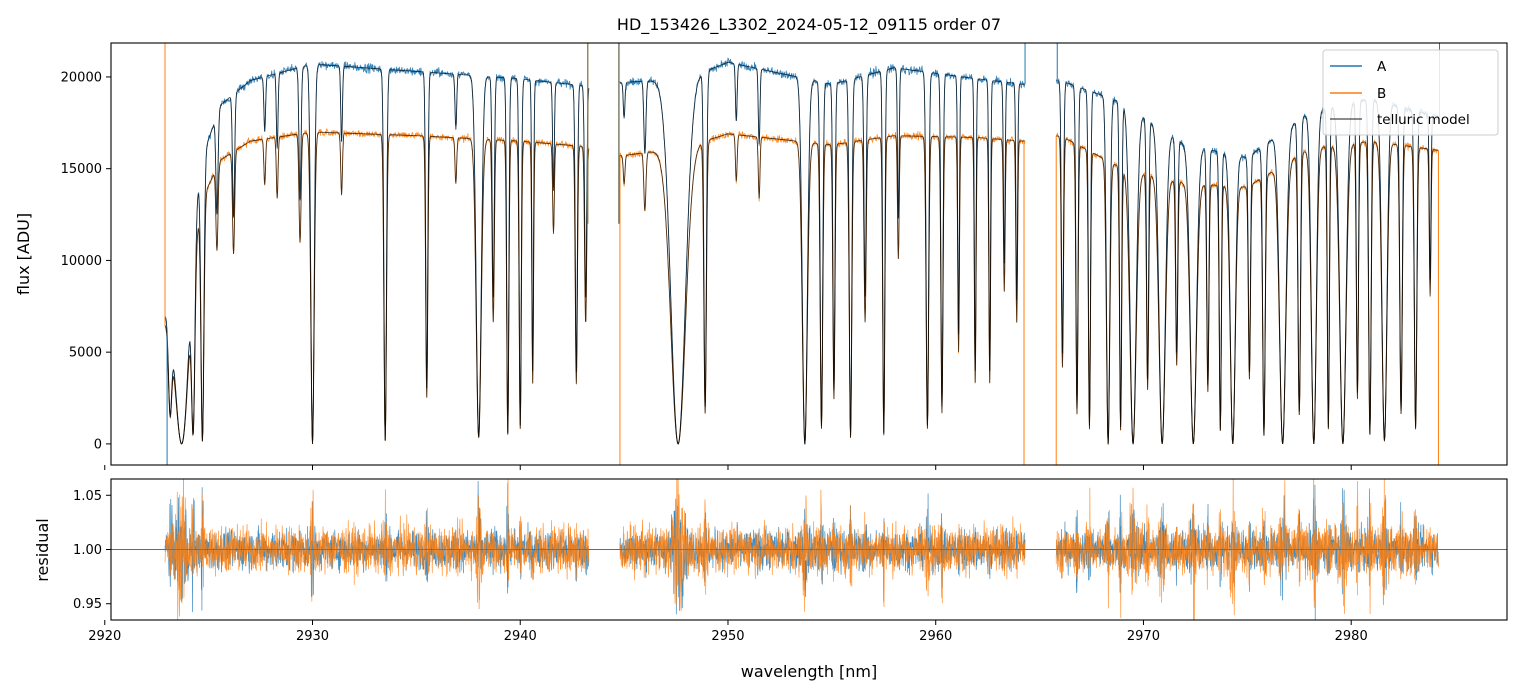  Describe the element at coordinates (727, 636) in the screenshot. I see `x-tick-label-2950: 2950` at that location.